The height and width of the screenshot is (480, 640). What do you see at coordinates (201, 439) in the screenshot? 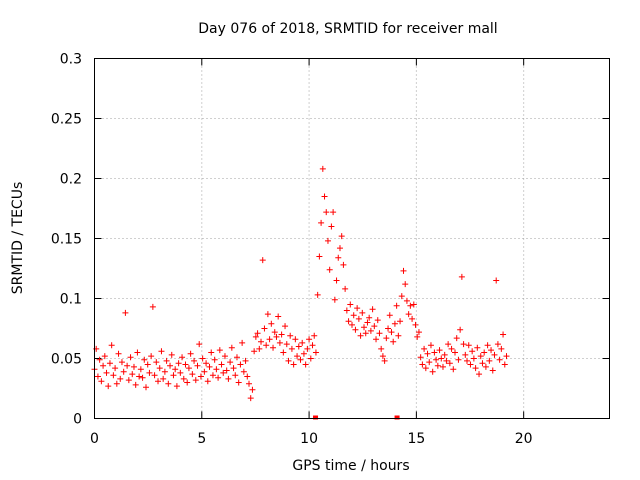
I see `x-tick-label: 5` at bounding box center [201, 439].